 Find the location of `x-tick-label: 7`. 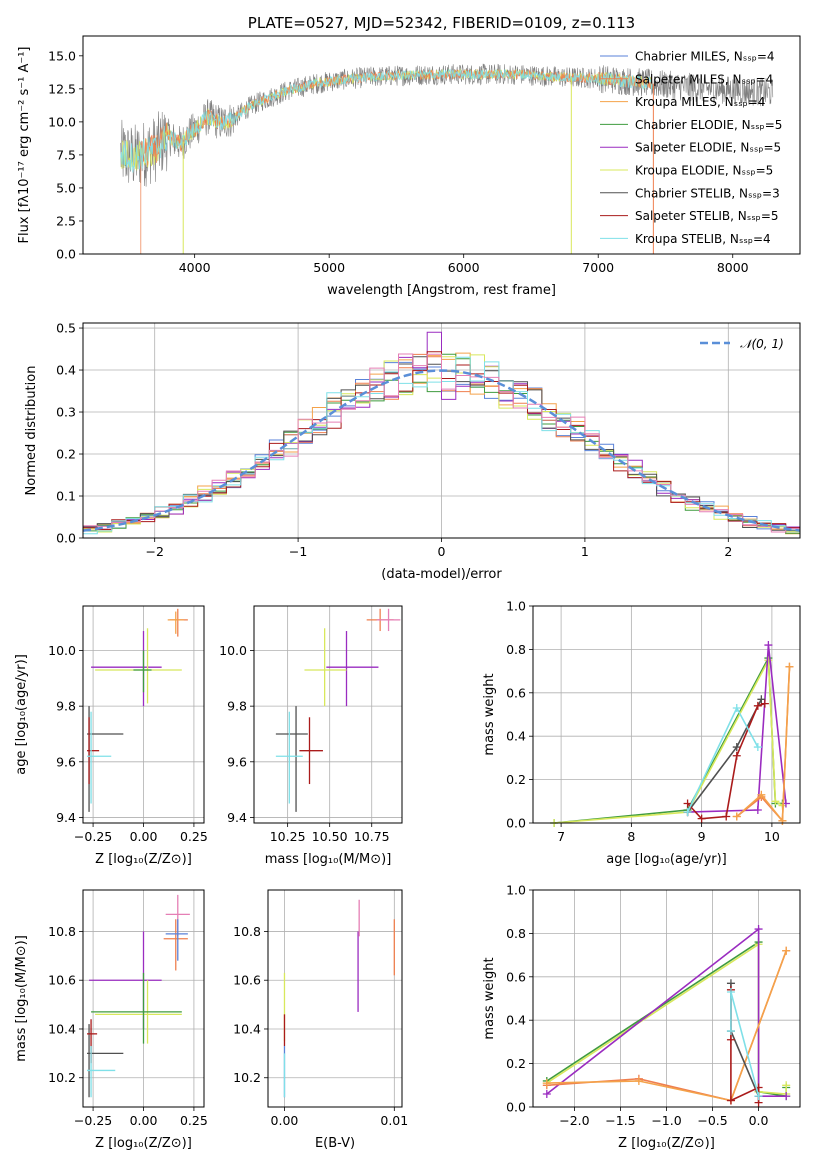

x-tick-label: 7 is located at coordinates (561, 836).